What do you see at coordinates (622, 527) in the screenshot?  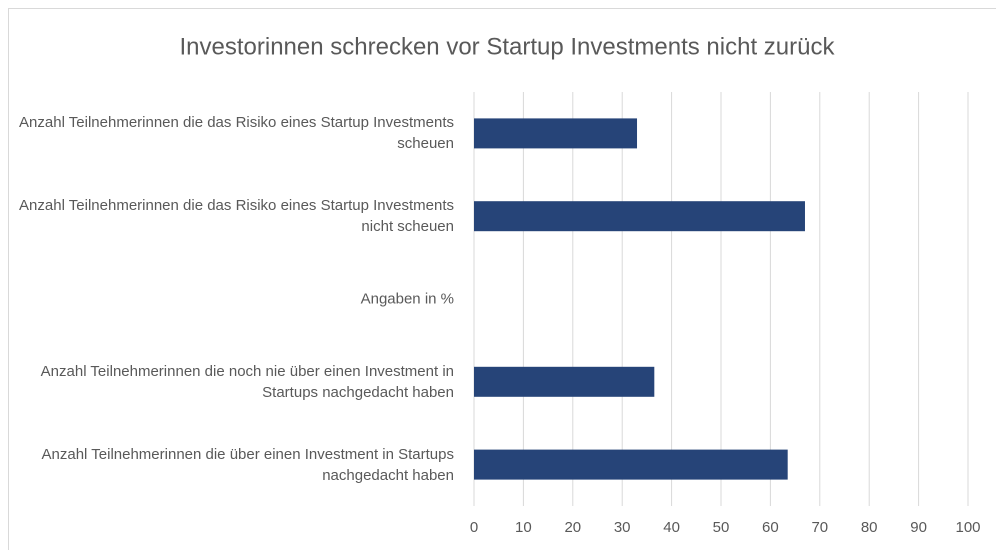 I see `x-tick-label: 30` at bounding box center [622, 527].